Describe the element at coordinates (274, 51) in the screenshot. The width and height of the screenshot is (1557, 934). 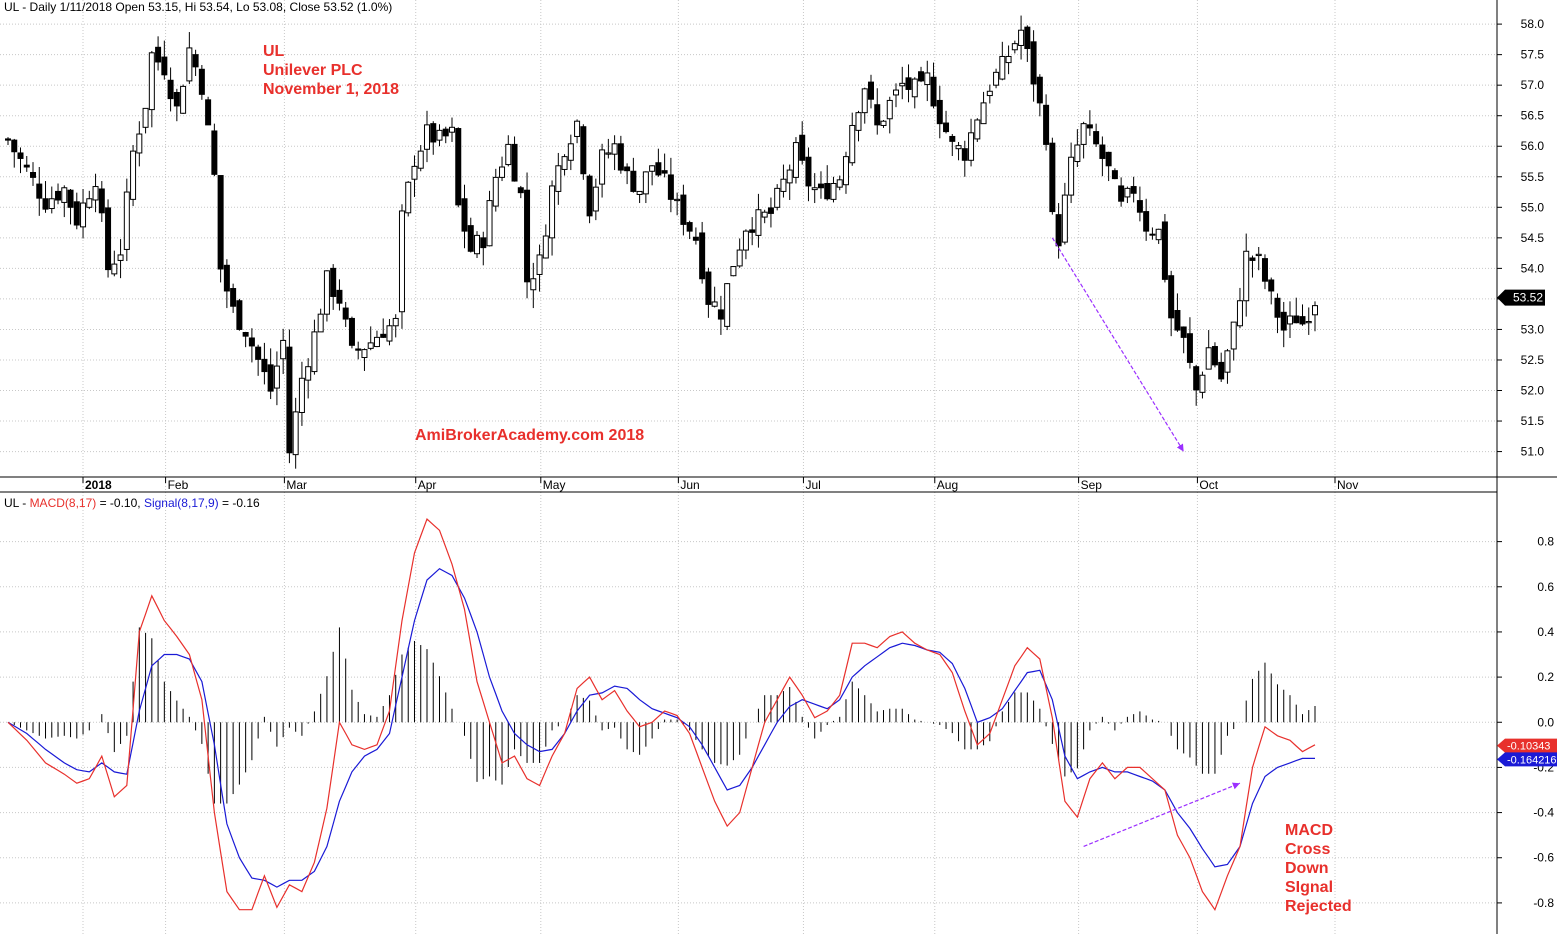
I see `ticker-annotation: UL` at that location.